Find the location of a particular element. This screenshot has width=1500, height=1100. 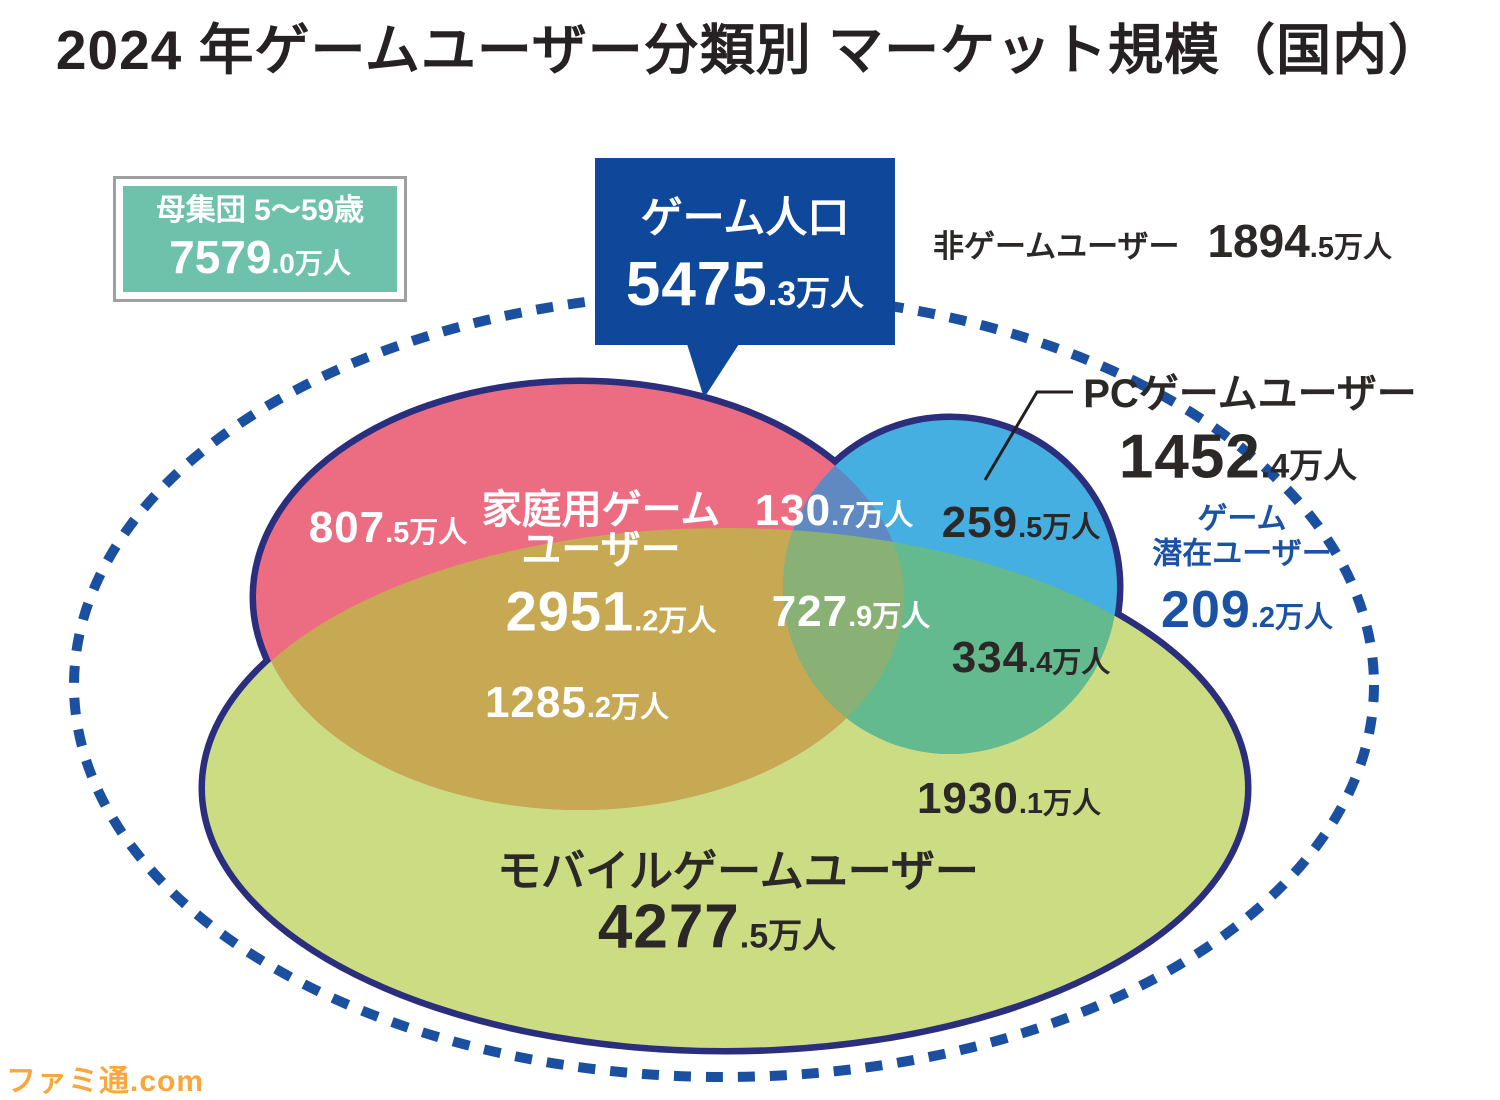

game-population-bubble: ゲーム人口 5475.3万人 is located at coordinates (745, 251).